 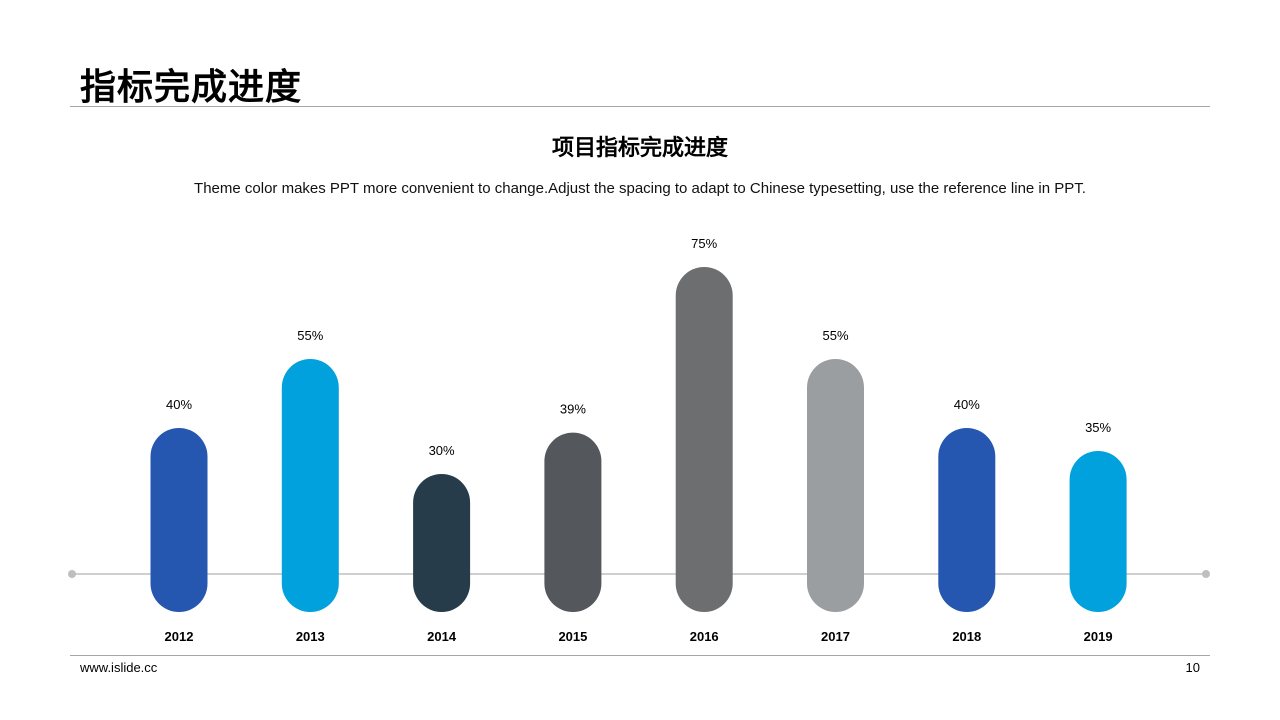 What do you see at coordinates (704, 636) in the screenshot?
I see `x-tick-label-2016: 2016` at bounding box center [704, 636].